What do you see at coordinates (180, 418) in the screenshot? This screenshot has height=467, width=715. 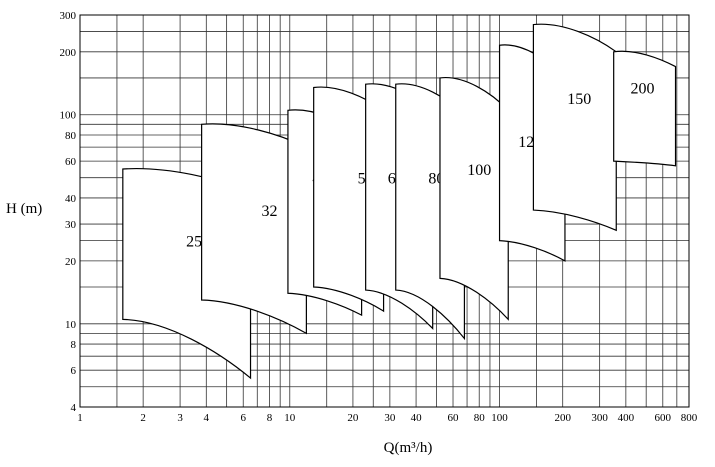 I see `x-tick-label: 3` at bounding box center [180, 418].